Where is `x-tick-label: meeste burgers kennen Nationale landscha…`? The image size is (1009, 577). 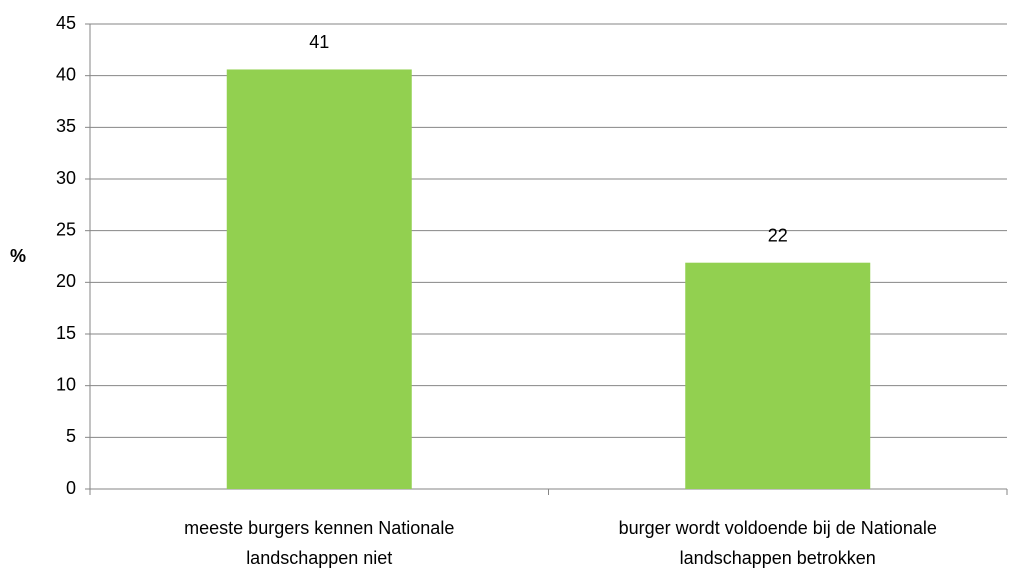
x-tick-label: meeste burgers kennen Nationale landscha… is located at coordinates (319, 543).